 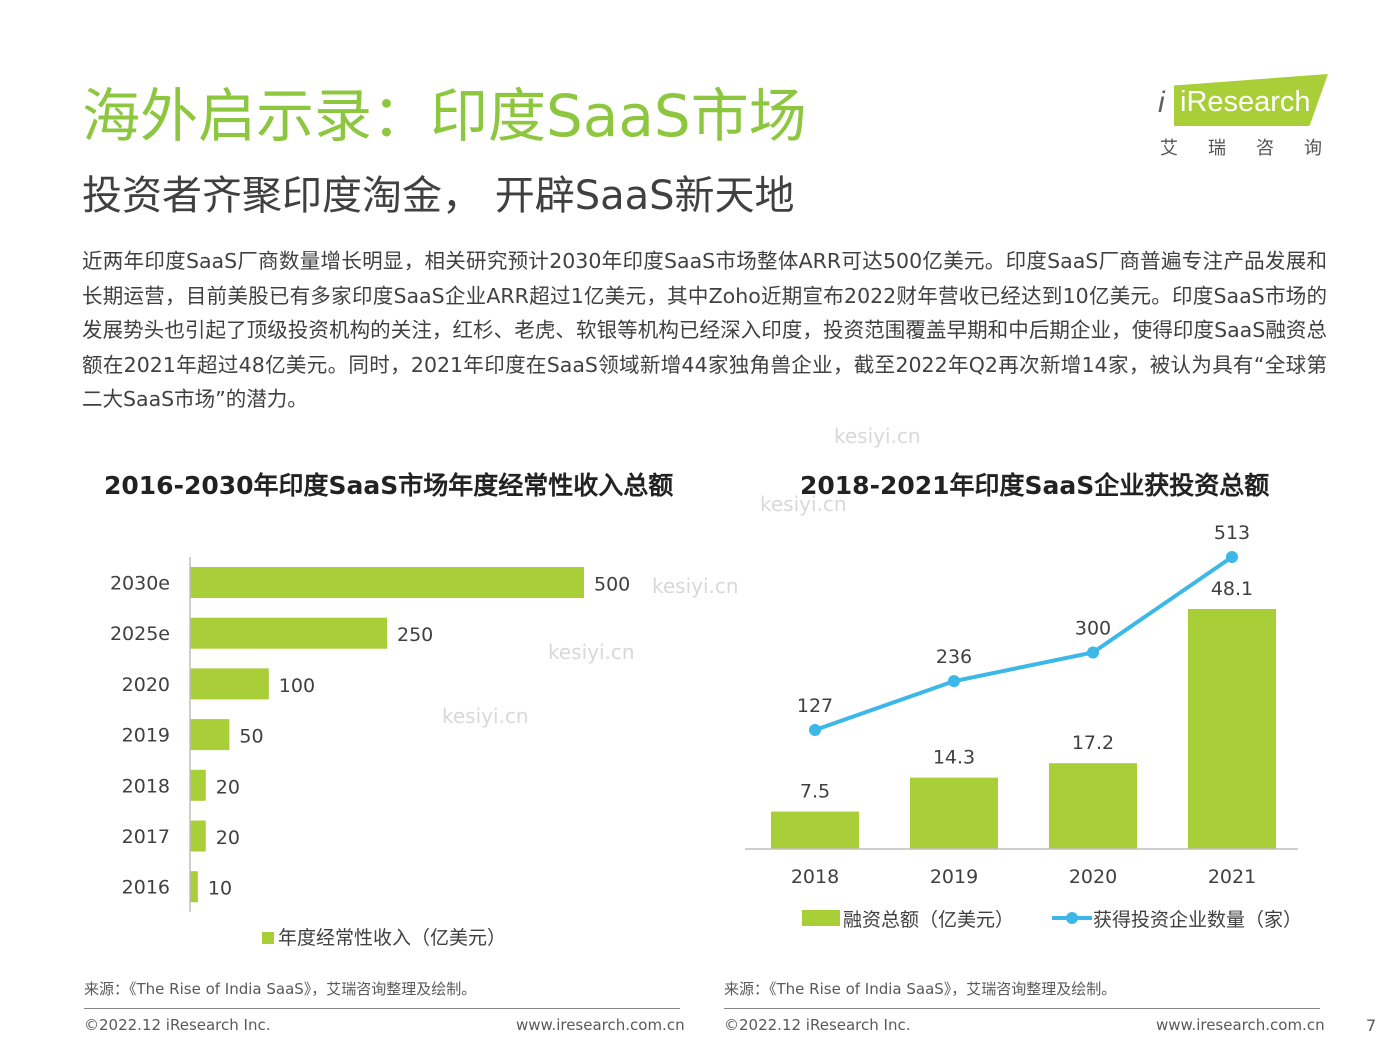 I want to click on chart2-category-label: 2018, so click(x=815, y=877).